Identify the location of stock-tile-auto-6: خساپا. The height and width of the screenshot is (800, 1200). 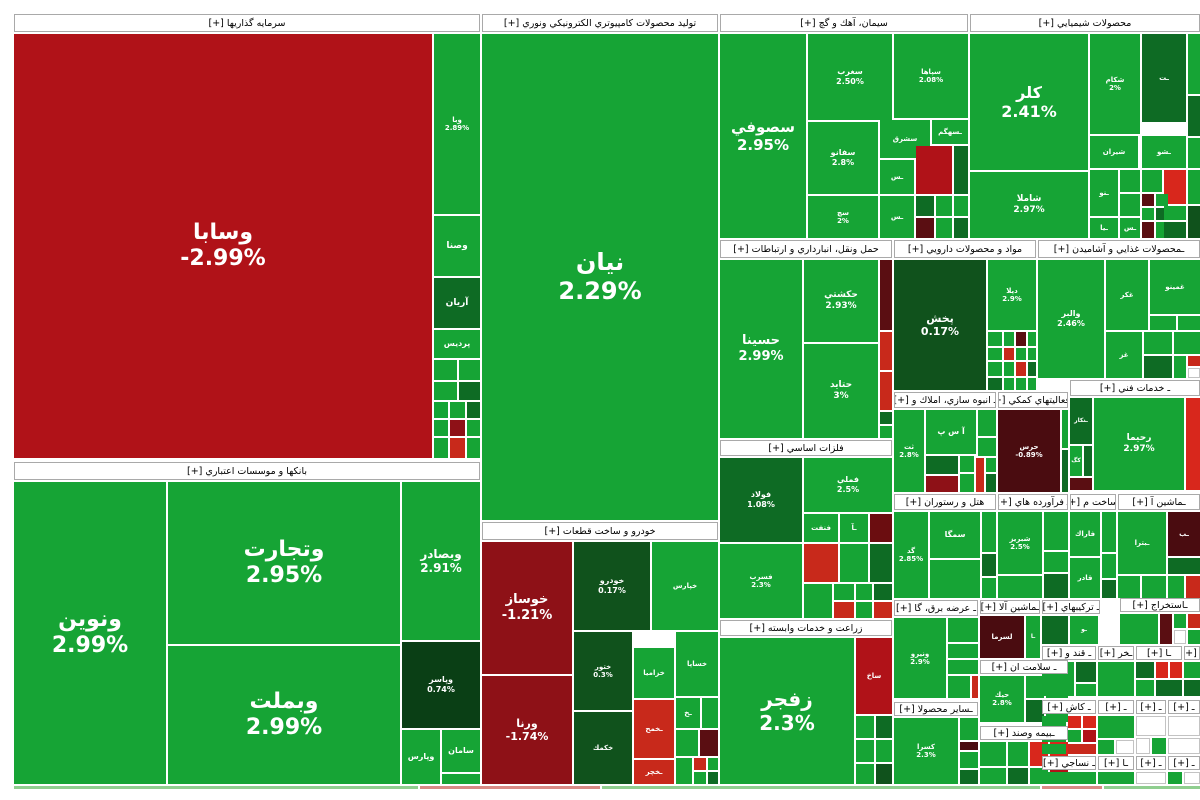
(697, 664).